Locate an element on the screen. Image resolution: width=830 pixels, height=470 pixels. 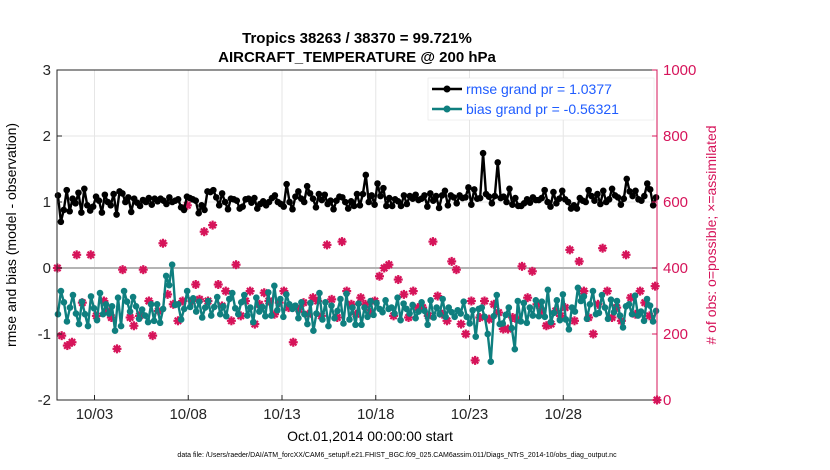
legend-box is located at coordinates (541, 99).